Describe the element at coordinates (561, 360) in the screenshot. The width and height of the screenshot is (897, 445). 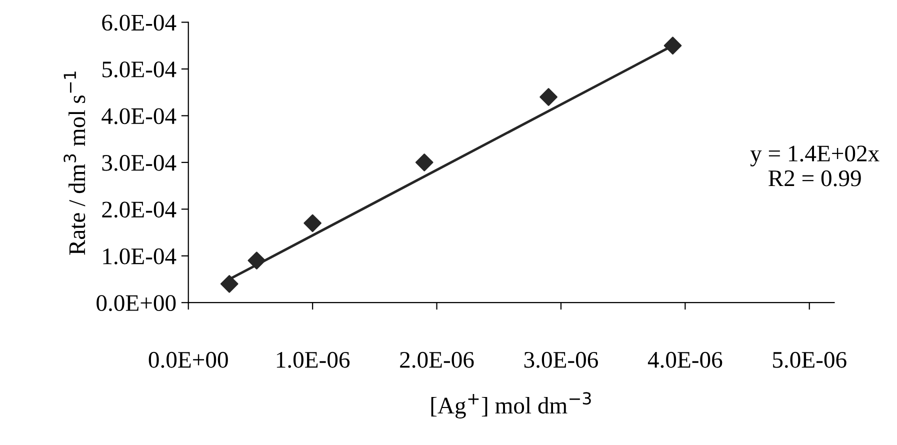
I see `x-tick-label: 3.0E-06` at that location.